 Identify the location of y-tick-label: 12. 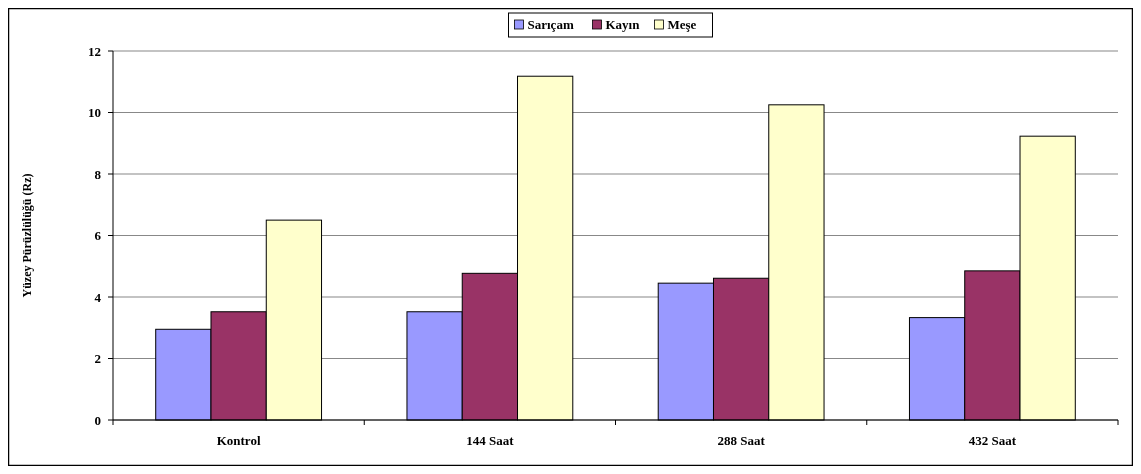
(94, 51).